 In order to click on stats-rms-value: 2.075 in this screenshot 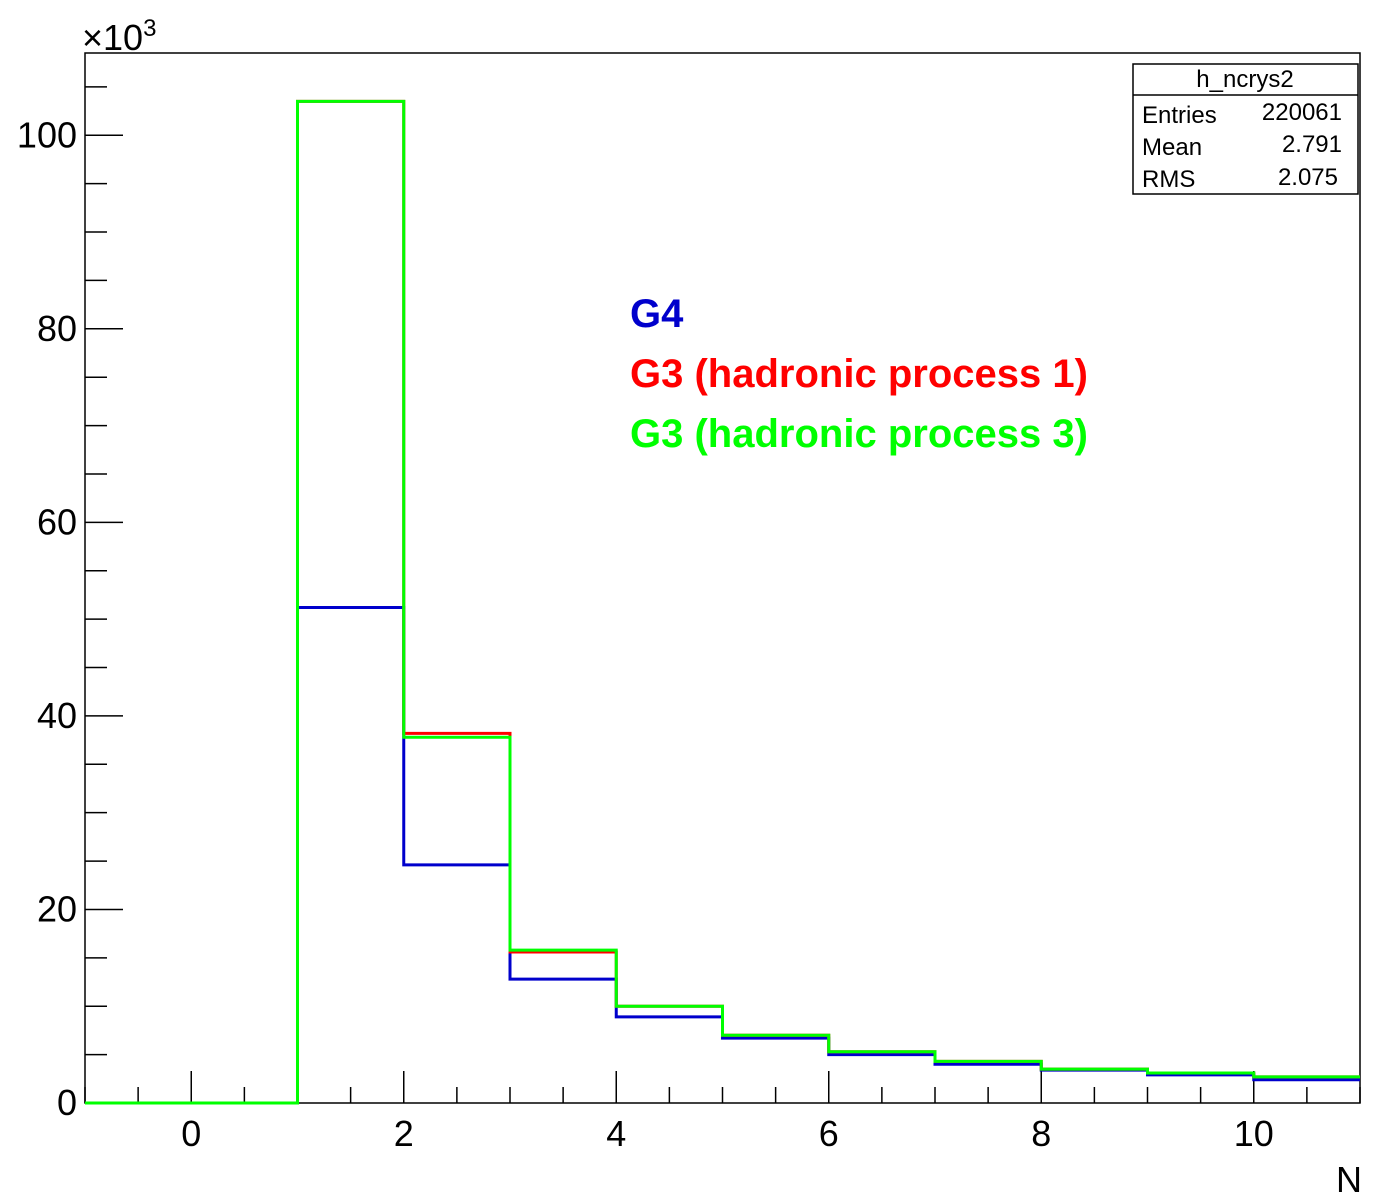, I will do `click(1308, 177)`.